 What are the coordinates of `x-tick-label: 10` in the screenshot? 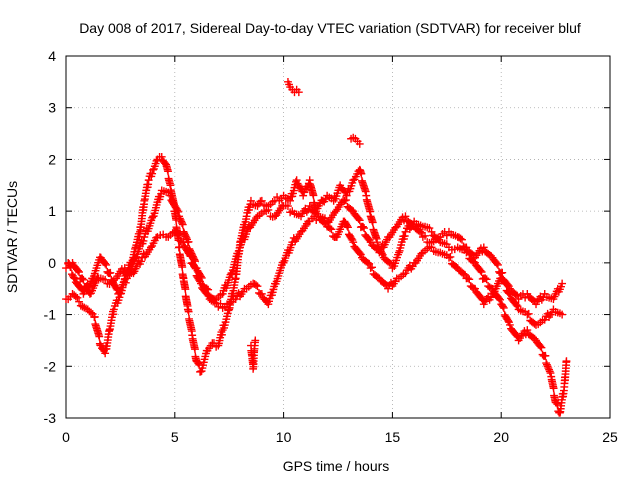 It's located at (284, 437).